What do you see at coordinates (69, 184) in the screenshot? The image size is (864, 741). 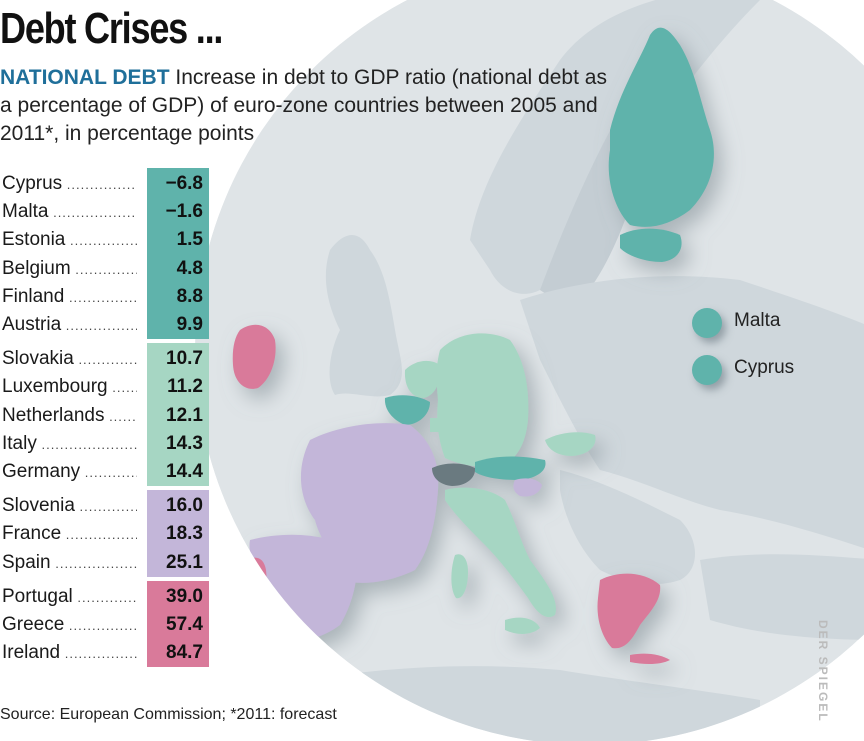 I see `country-label: Cyprus` at bounding box center [69, 184].